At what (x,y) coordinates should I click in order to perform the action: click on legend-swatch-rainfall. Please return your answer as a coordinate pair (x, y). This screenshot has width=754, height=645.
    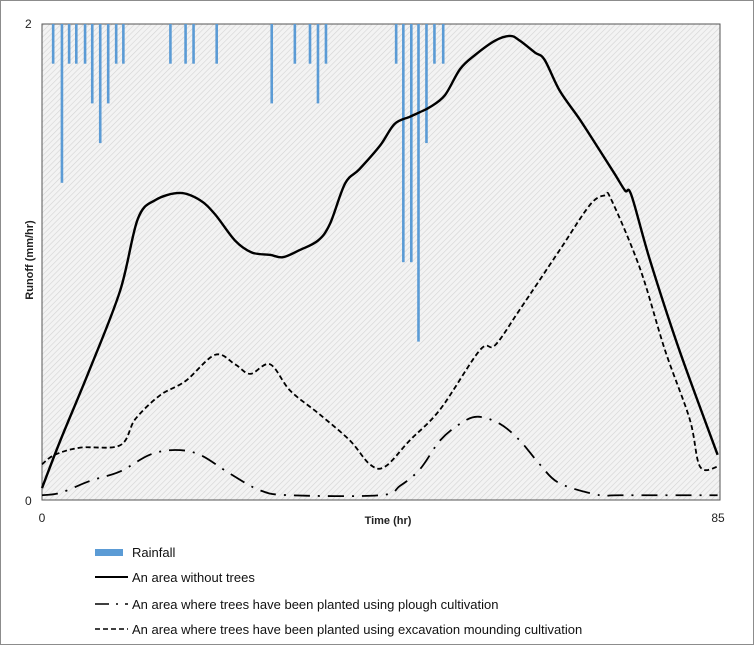
    Looking at the image, I should click on (109, 552).